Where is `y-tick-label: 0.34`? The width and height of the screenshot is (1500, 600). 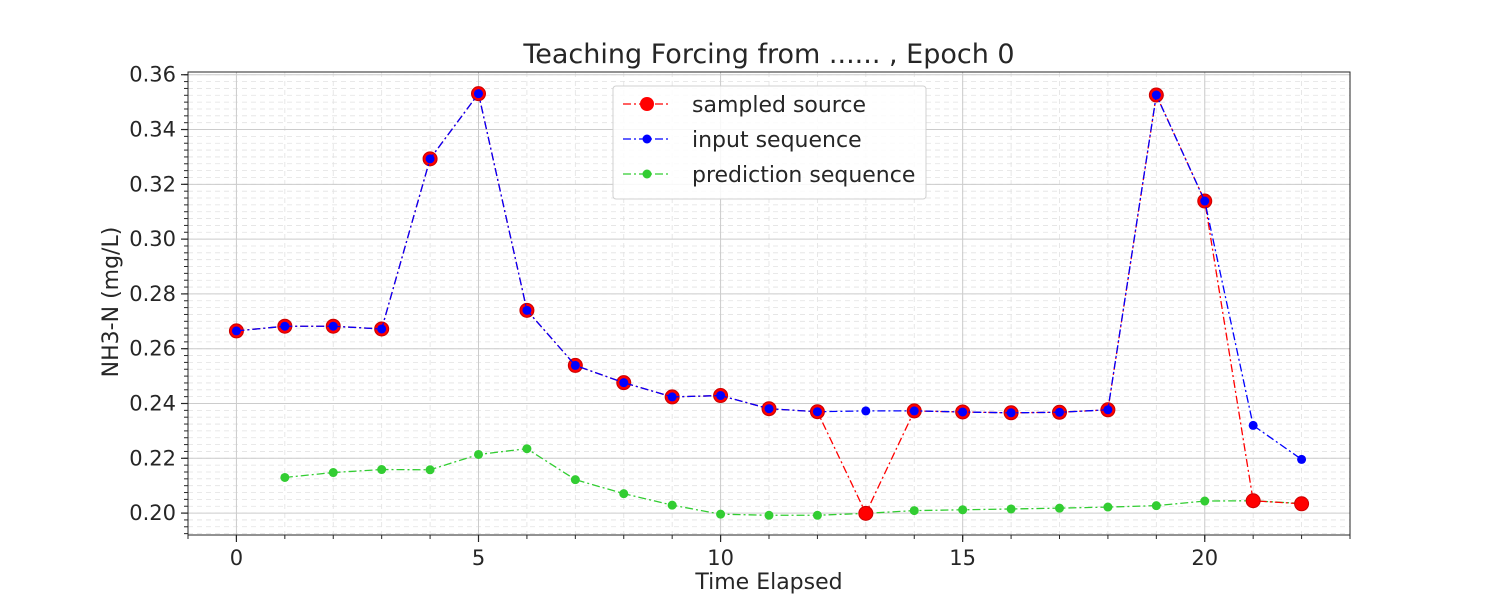 y-tick-label: 0.34 is located at coordinates (152, 130).